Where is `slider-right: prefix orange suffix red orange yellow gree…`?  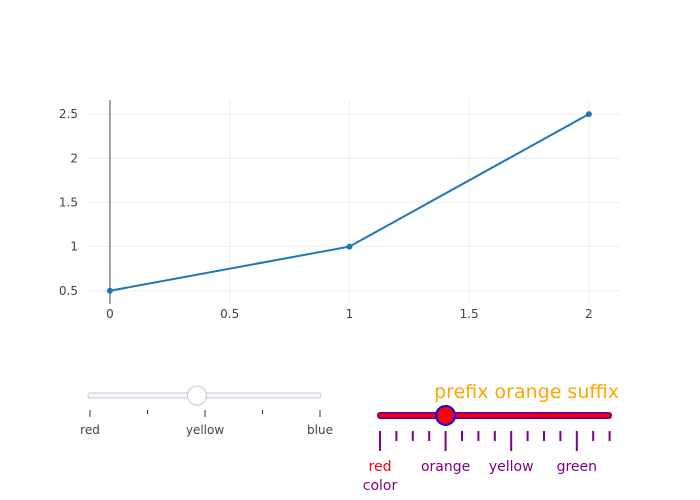 slider-right: prefix orange suffix red orange yellow gree… is located at coordinates (491, 437).